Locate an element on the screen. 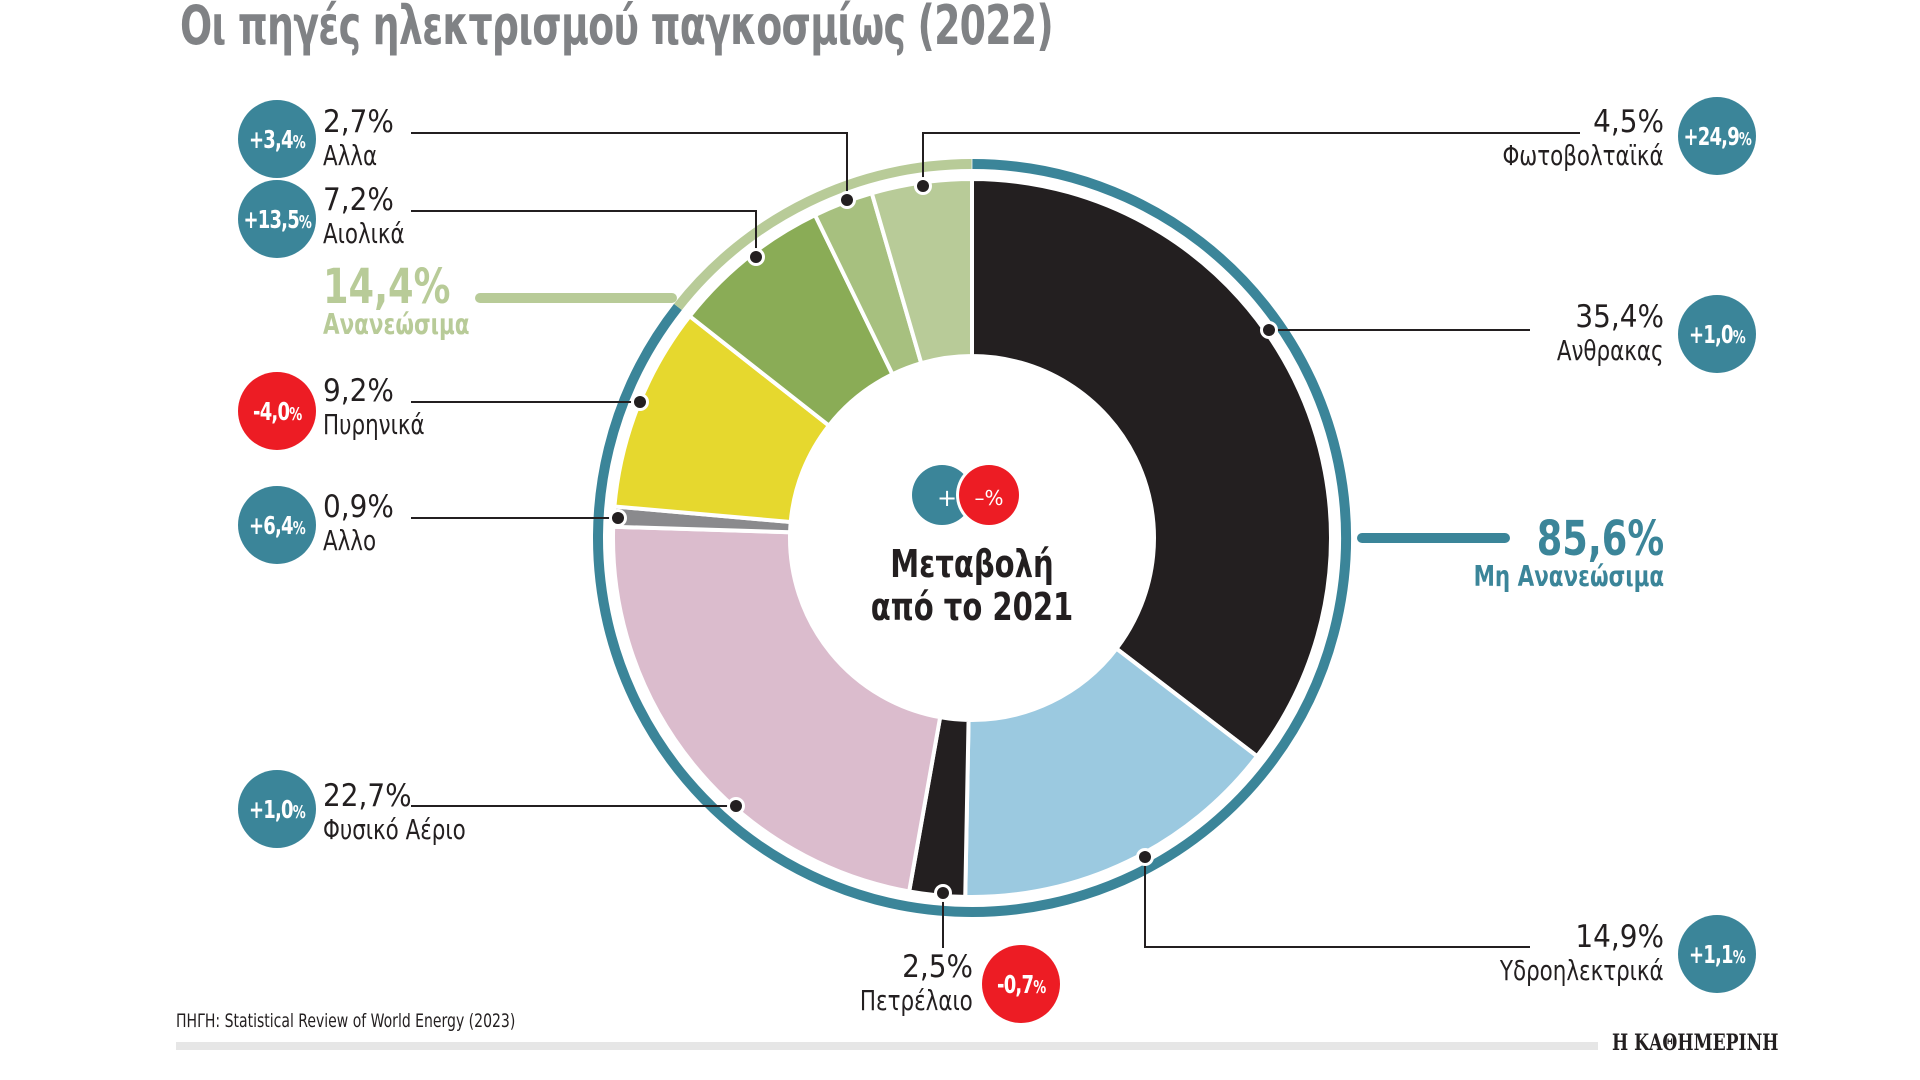 Image resolution: width=1920 pixels, height=1080 pixels. renewables-pct: 14,4% is located at coordinates (387, 287).